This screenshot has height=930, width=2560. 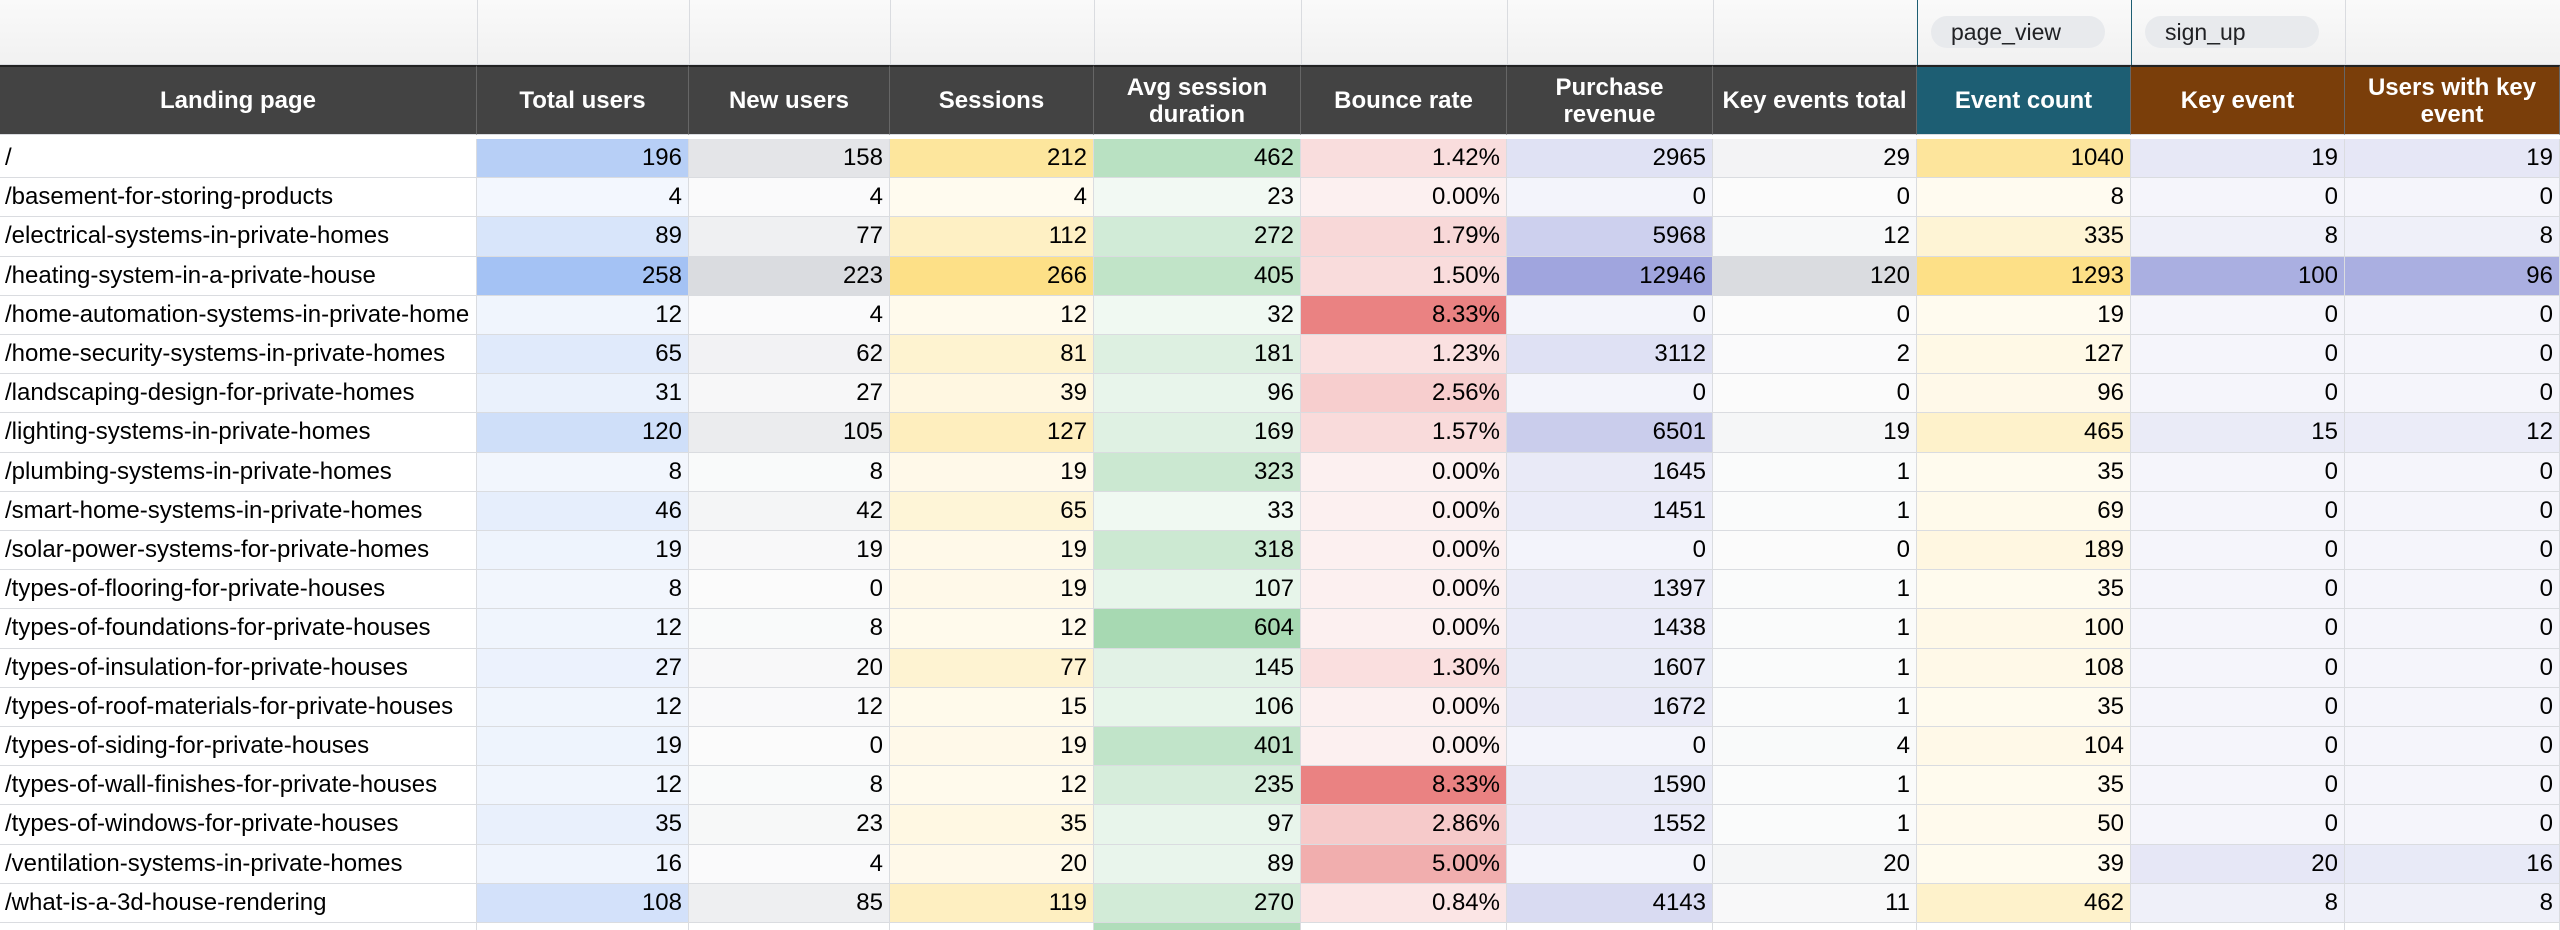 What do you see at coordinates (1197, 825) in the screenshot?
I see `number-cell: 97` at bounding box center [1197, 825].